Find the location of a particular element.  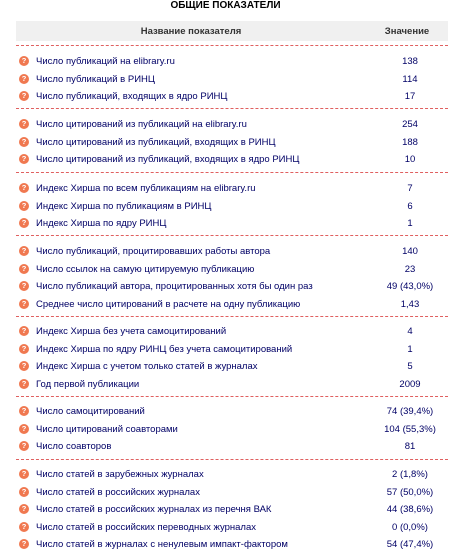

table-row: ? Индекс Хирша без учета самоцитирований 4 is located at coordinates (232, 332).